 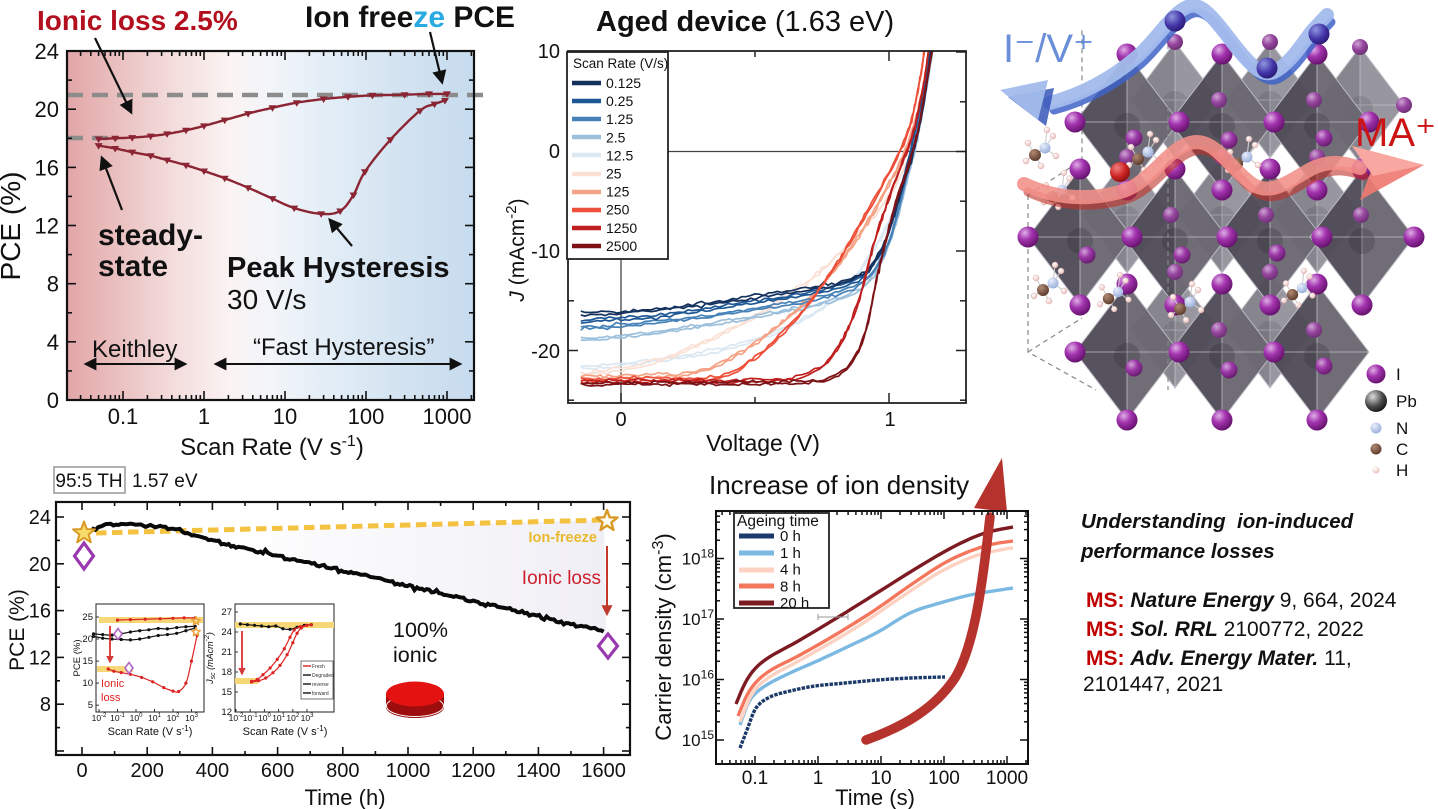 What do you see at coordinates (790, 570) in the screenshot?
I see `svg-text: 4 h` at bounding box center [790, 570].